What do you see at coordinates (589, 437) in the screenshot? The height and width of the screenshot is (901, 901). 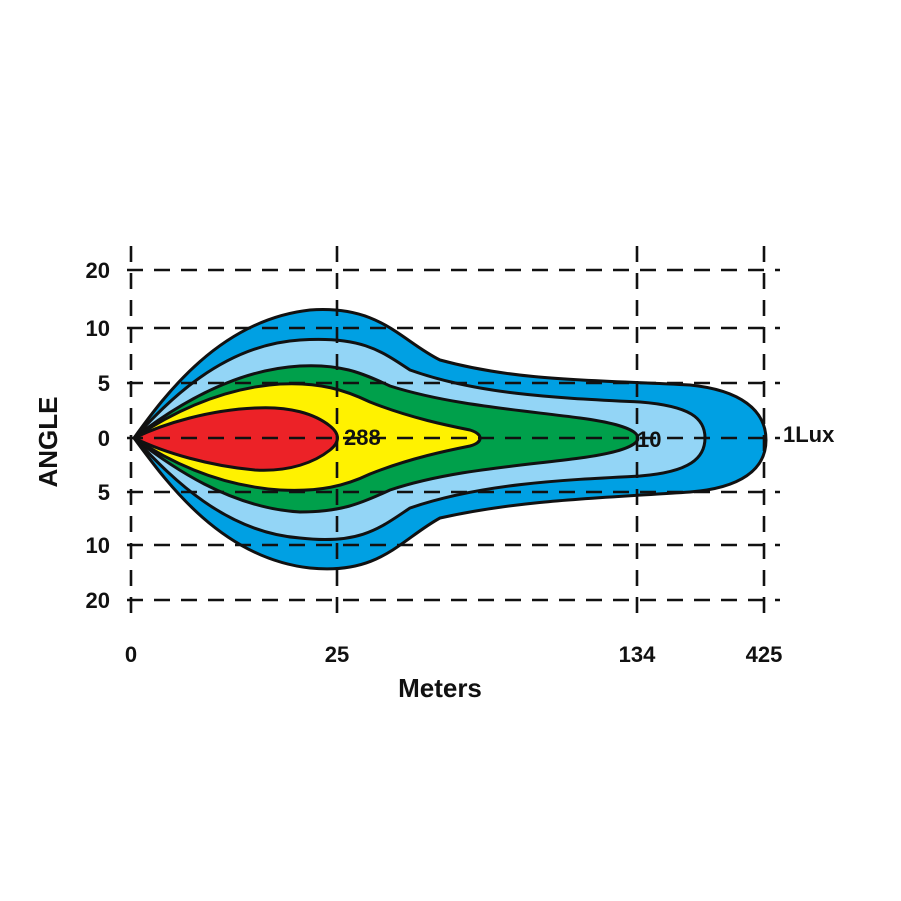 I see `contour-labels: 288 10 1Lux` at bounding box center [589, 437].